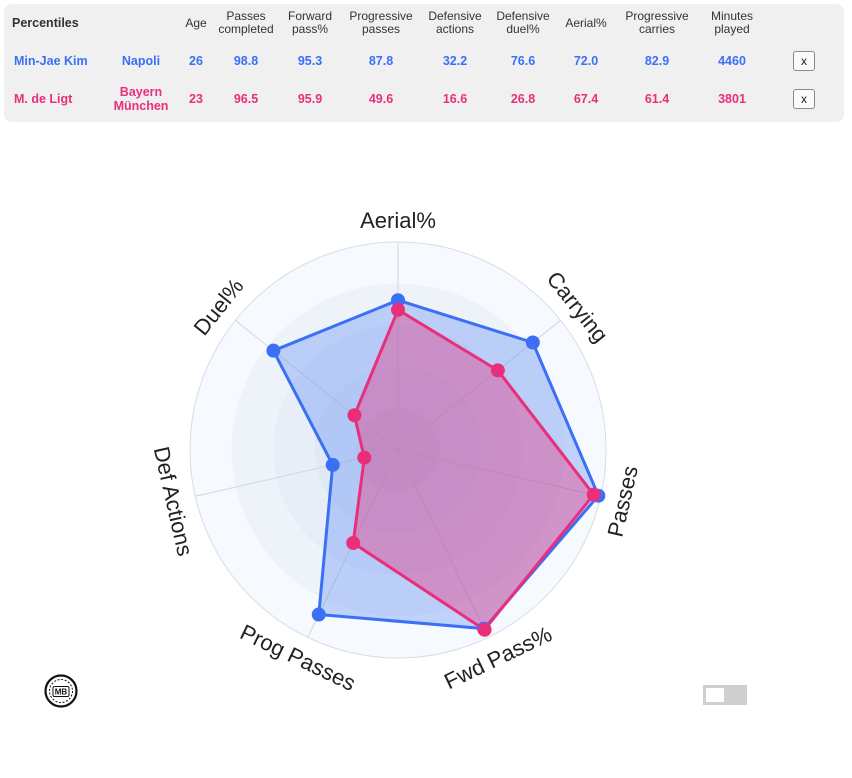 The height and width of the screenshot is (778, 852). I want to click on table-cell: 49.6, so click(381, 99).